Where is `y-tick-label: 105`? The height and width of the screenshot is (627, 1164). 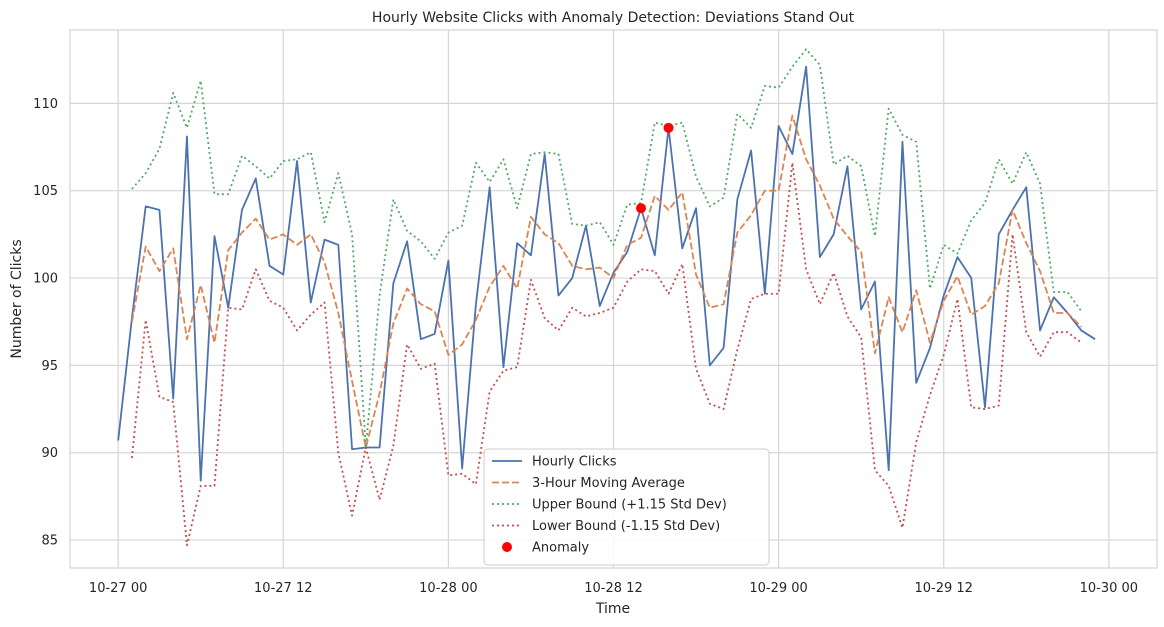 y-tick-label: 105 is located at coordinates (45, 191).